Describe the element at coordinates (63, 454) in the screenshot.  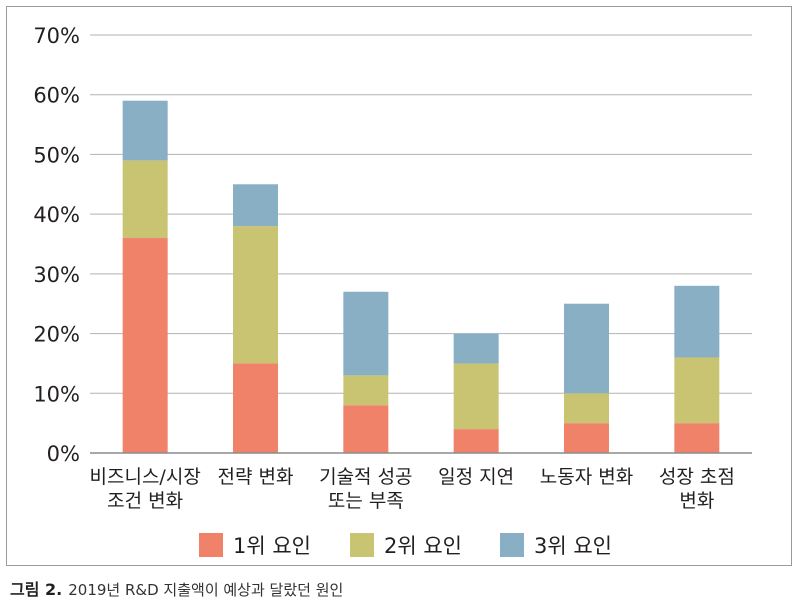
I see `y-tick-label: 0%` at that location.